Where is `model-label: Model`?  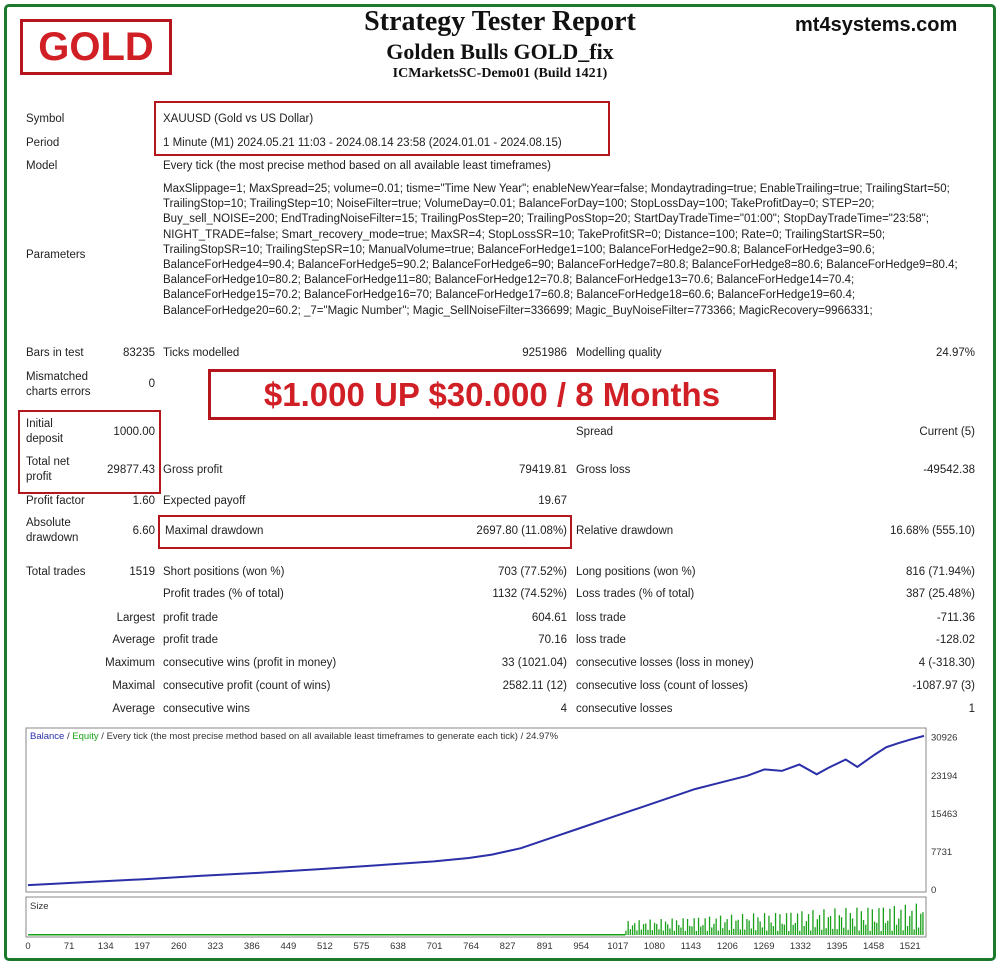 model-label: Model is located at coordinates (42, 166).